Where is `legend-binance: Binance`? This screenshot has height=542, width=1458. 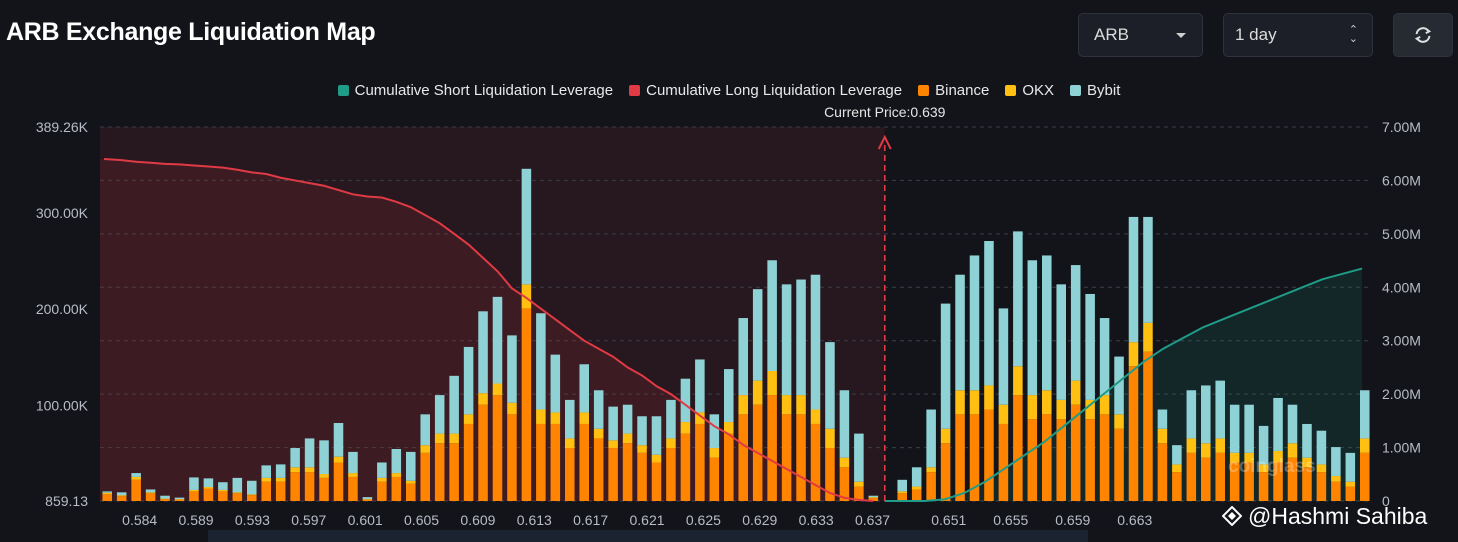
legend-binance: Binance is located at coordinates (953, 90).